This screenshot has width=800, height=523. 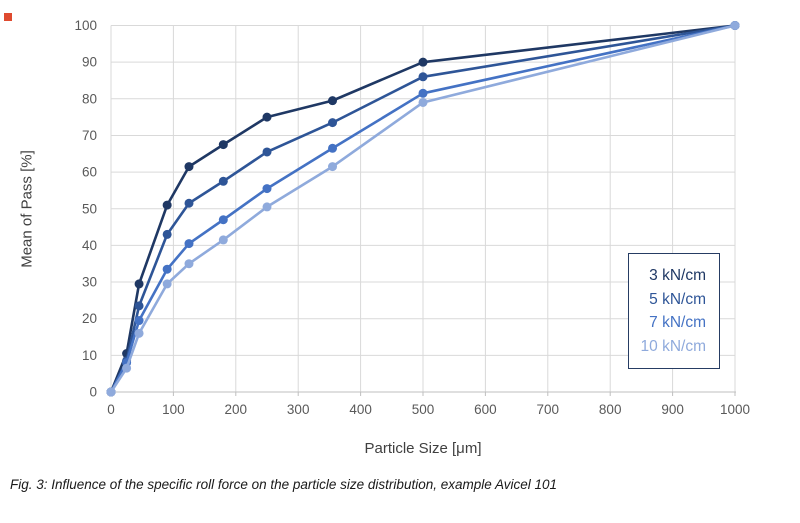 What do you see at coordinates (672, 409) in the screenshot?
I see `svg-text: 900` at bounding box center [672, 409].